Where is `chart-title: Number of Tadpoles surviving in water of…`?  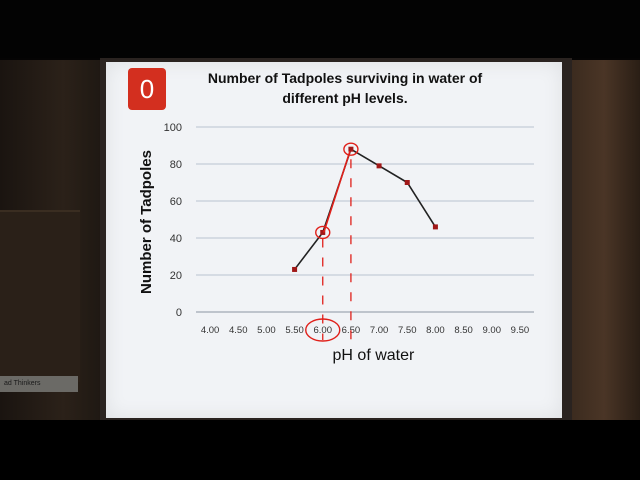 chart-title: Number of Tadpoles surviving in water of… is located at coordinates (345, 88).